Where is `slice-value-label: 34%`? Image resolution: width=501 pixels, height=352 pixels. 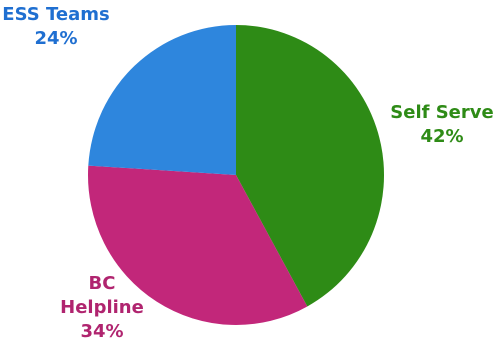
slice-value-label: 34% is located at coordinates (101, 331).